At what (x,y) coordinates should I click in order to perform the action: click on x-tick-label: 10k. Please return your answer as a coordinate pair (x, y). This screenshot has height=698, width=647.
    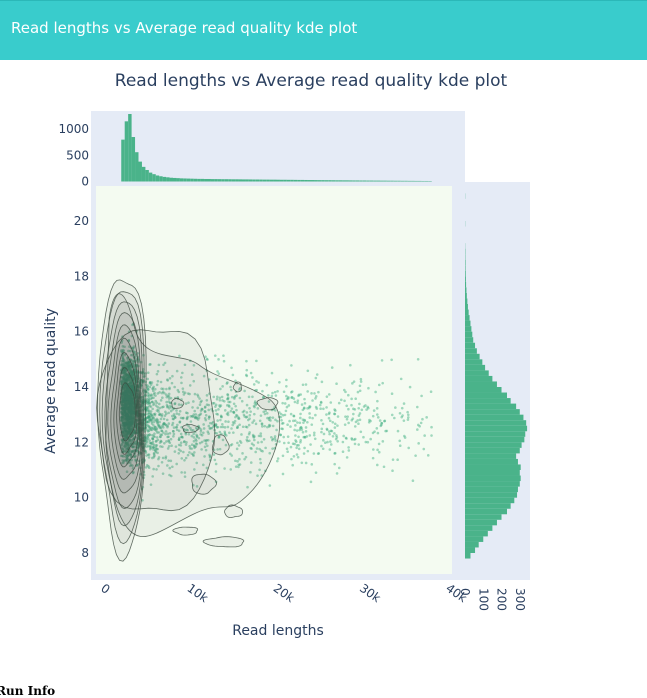
    Looking at the image, I should click on (198, 593).